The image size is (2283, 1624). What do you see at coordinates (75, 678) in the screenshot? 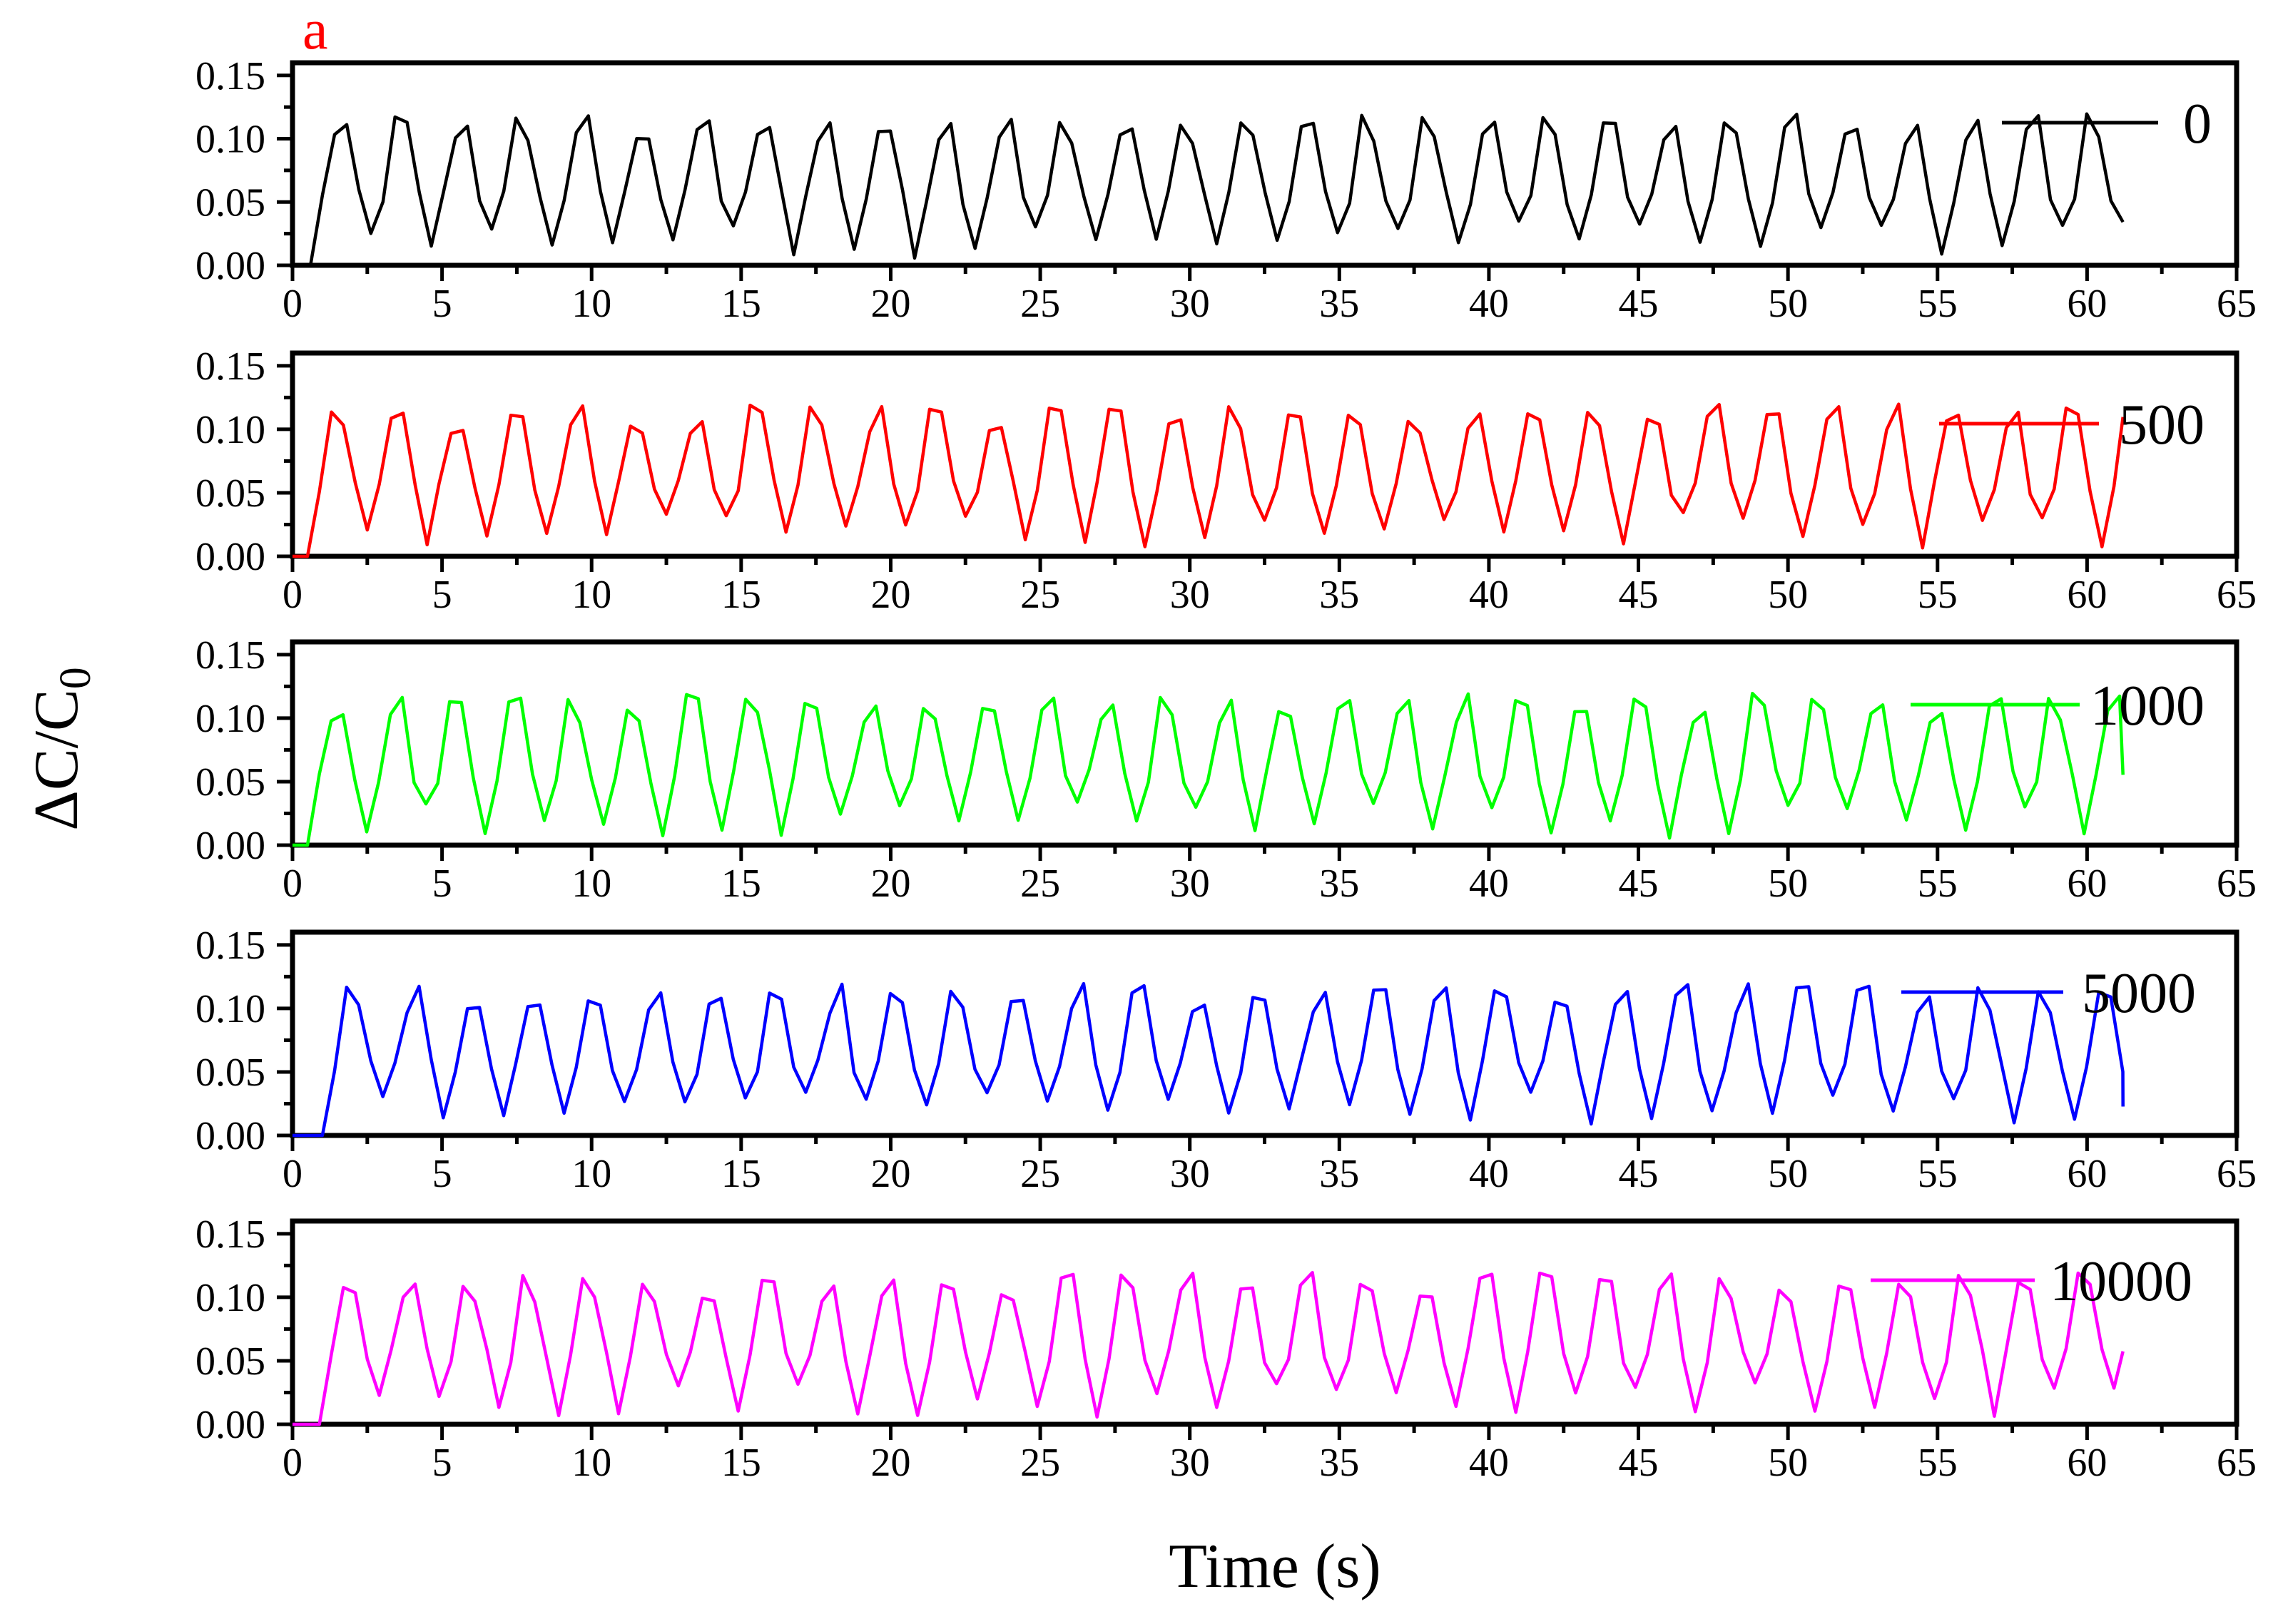
I see `y-axis-title-sub: 0` at bounding box center [75, 678].